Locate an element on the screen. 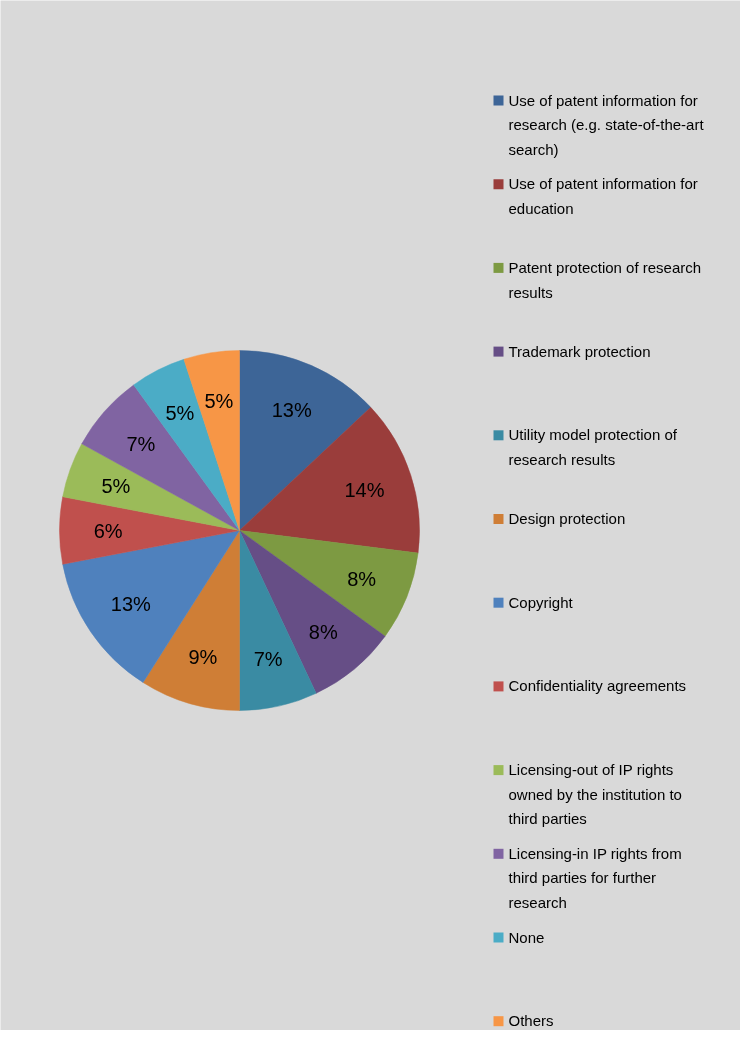  legend-label: Others is located at coordinates (531, 1021).